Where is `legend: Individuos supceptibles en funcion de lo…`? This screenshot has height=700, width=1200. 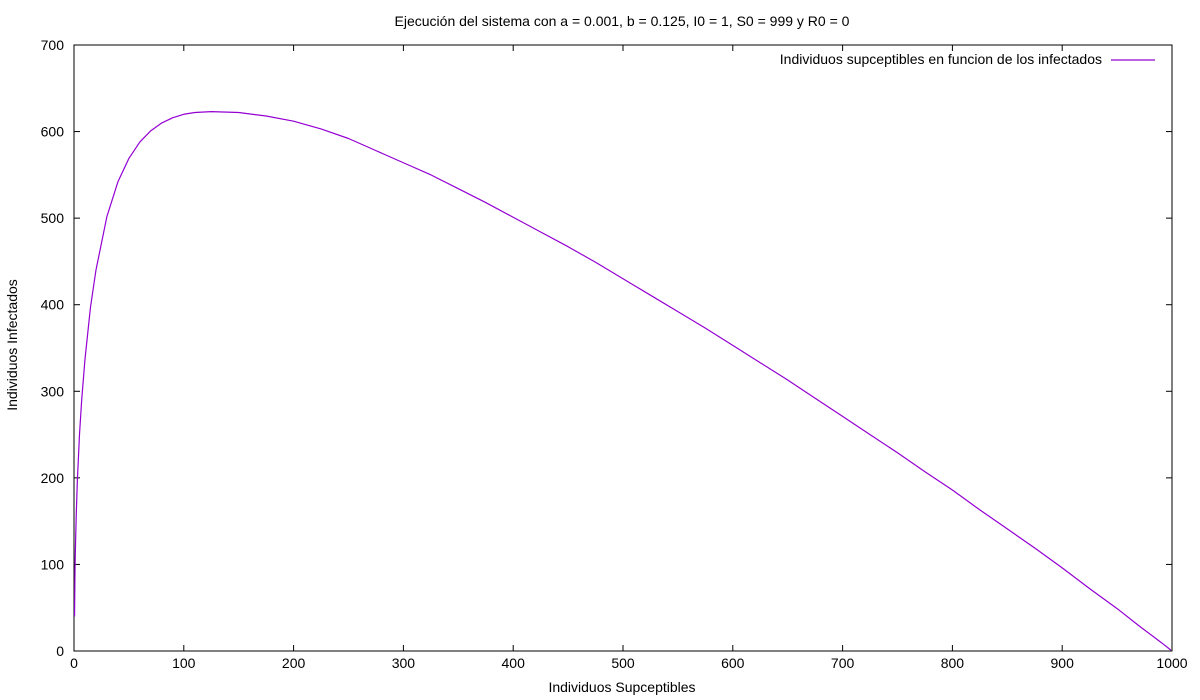
legend: Individuos supceptibles en funcion de lo… is located at coordinates (967, 59).